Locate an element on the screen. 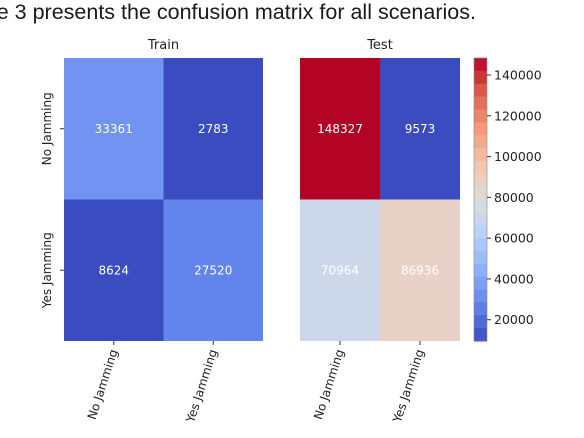 The width and height of the screenshot is (584, 438). colorbar-outline is located at coordinates (480, 199).